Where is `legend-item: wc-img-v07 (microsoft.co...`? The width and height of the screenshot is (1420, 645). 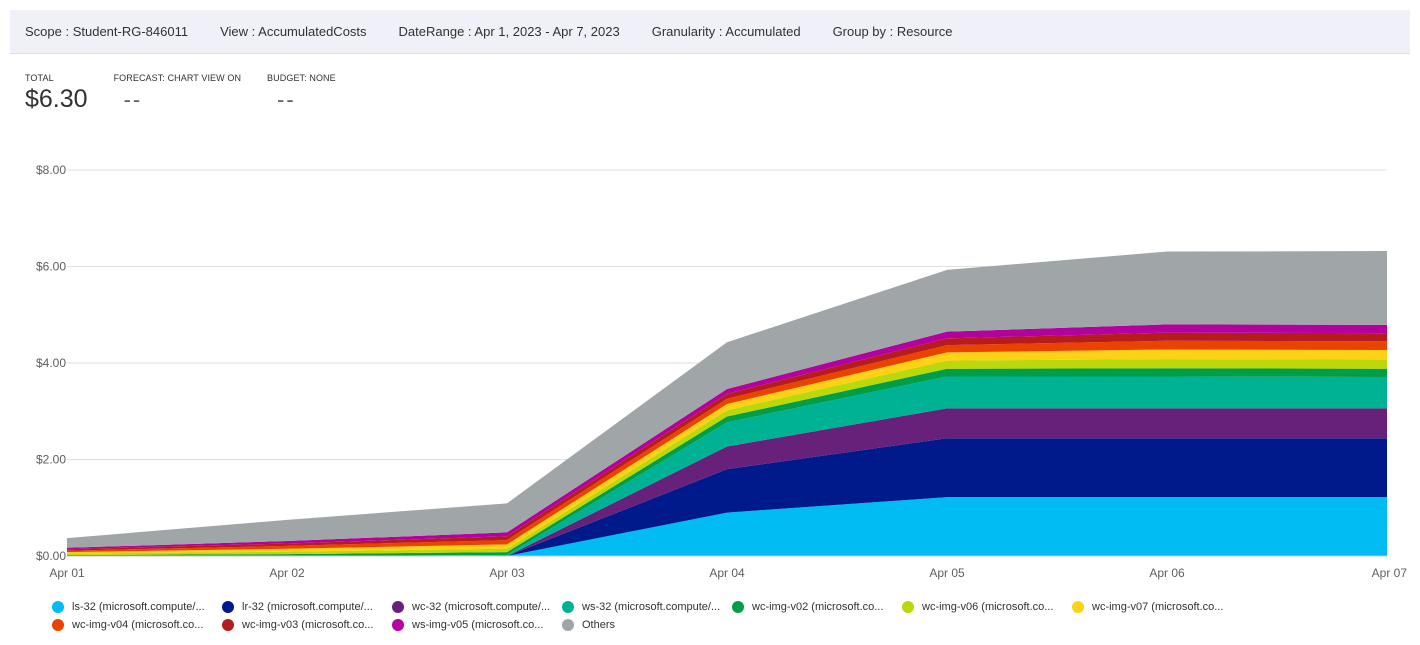 legend-item: wc-img-v07 (microsoft.co... is located at coordinates (1157, 607).